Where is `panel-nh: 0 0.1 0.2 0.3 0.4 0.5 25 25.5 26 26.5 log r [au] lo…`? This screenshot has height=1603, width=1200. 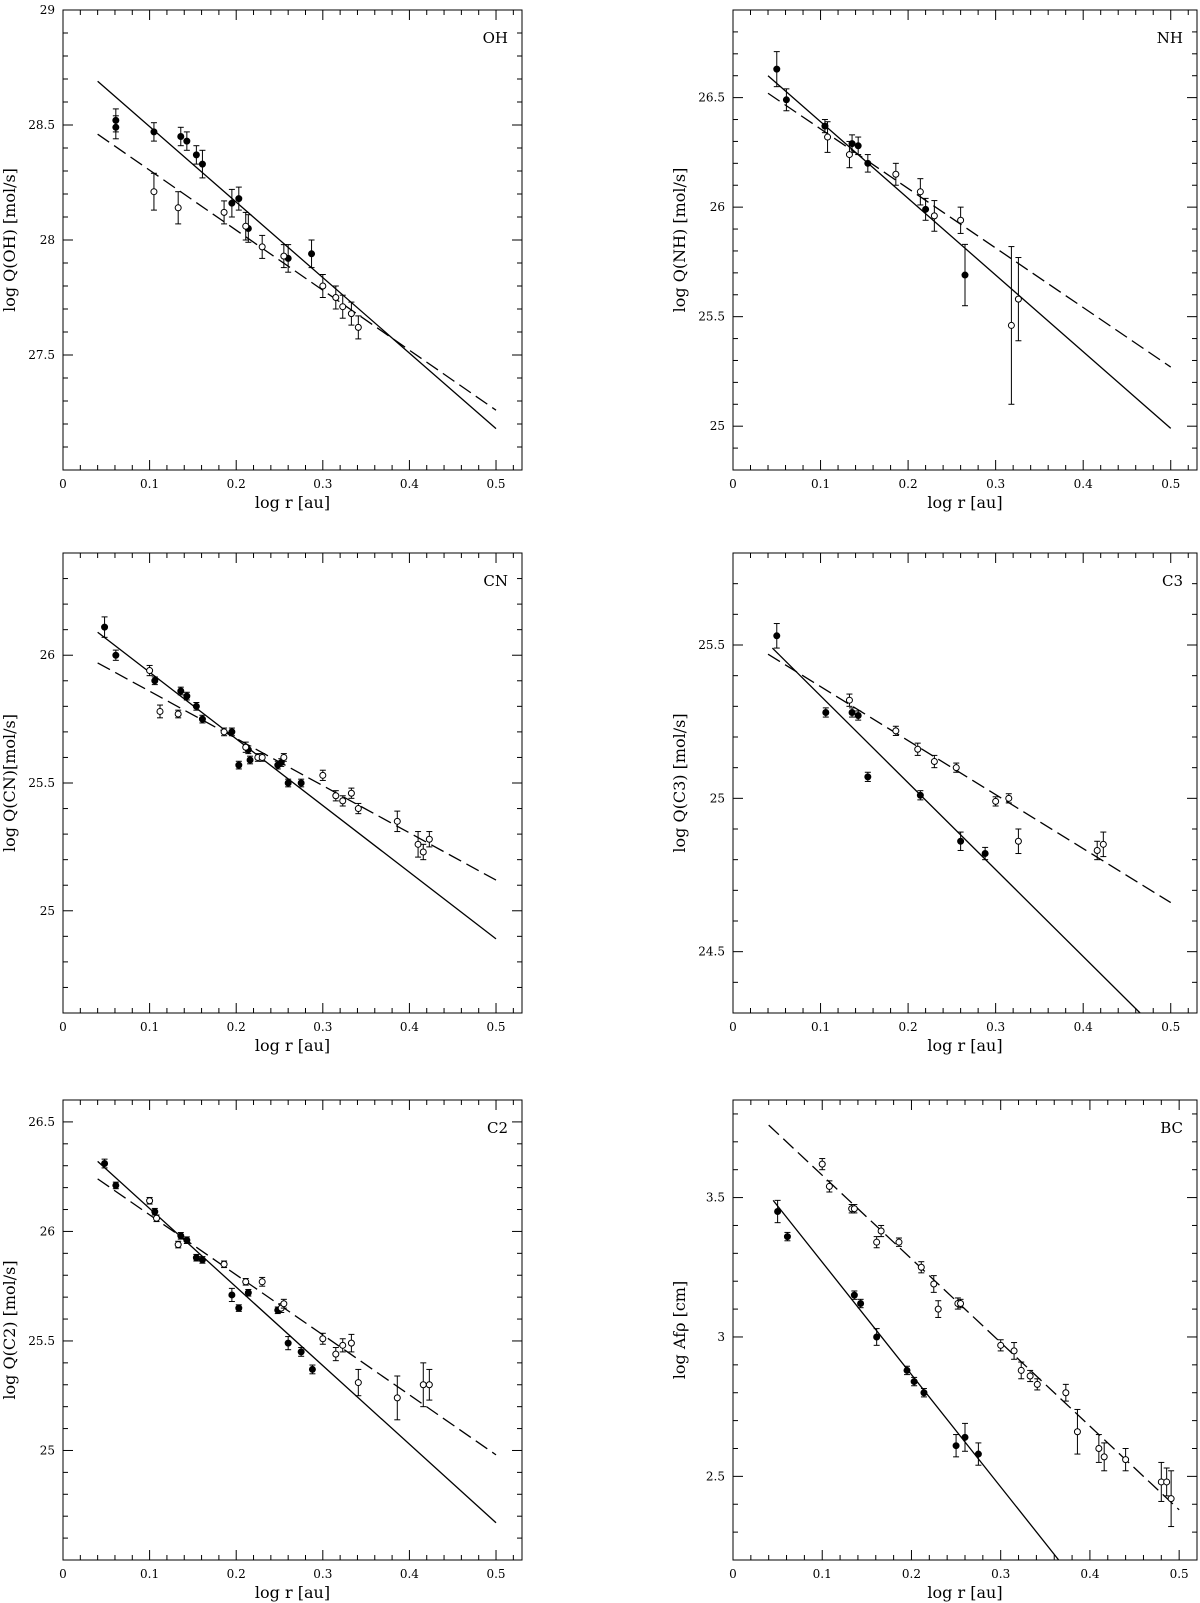 panel-nh: 0 0.1 0.2 0.3 0.4 0.5 25 25.5 26 26.5 log r [au] lo… is located at coordinates (934, 260).